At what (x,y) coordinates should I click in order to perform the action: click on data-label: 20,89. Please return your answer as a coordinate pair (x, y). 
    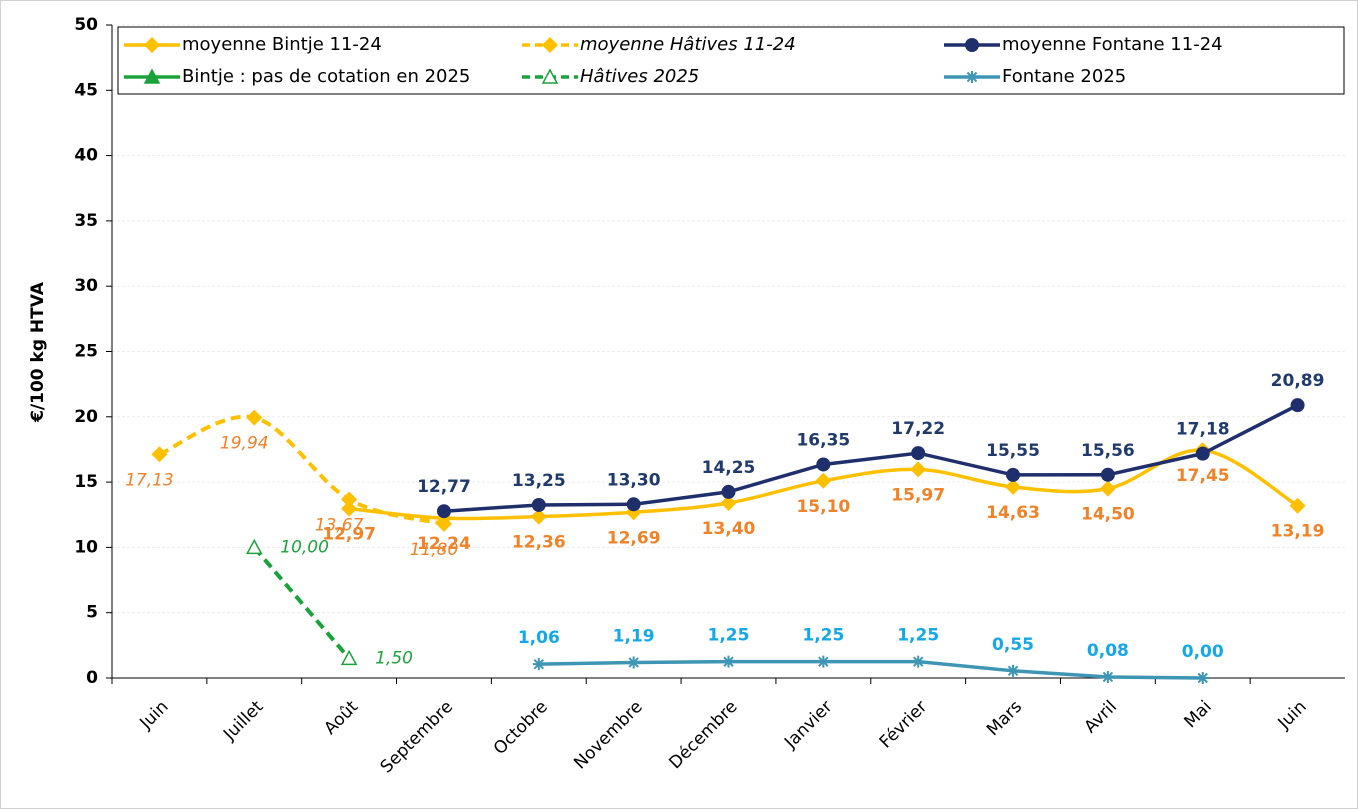
    Looking at the image, I should click on (1298, 381).